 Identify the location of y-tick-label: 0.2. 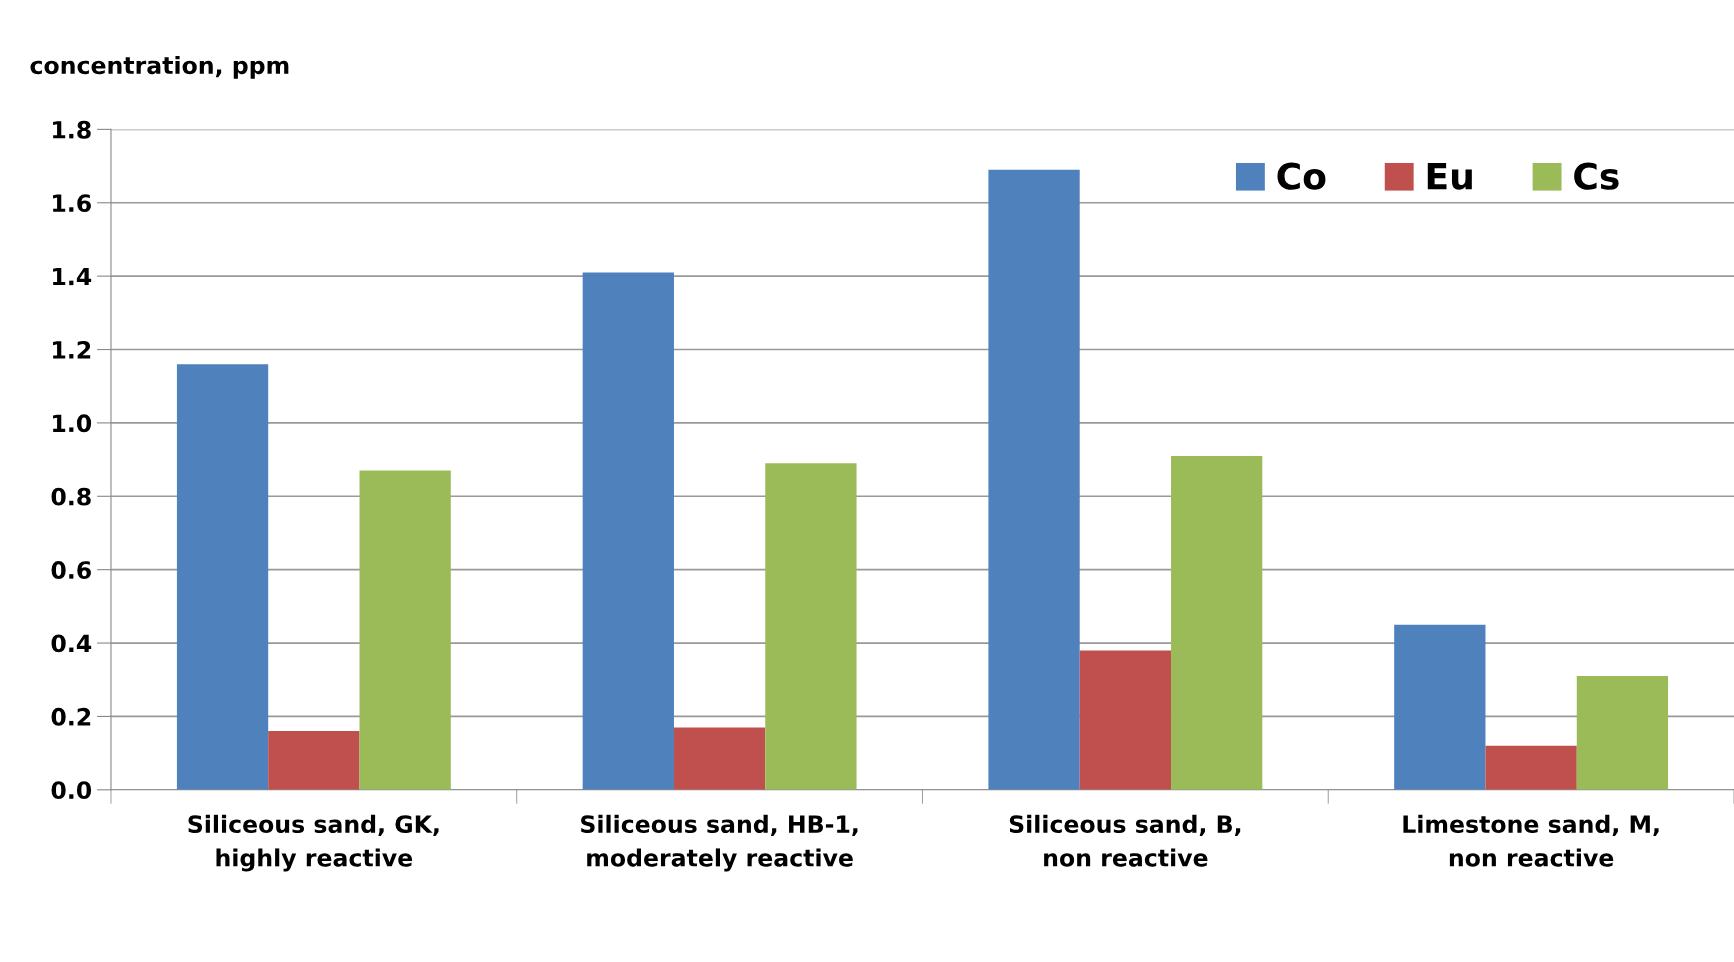
(71, 716).